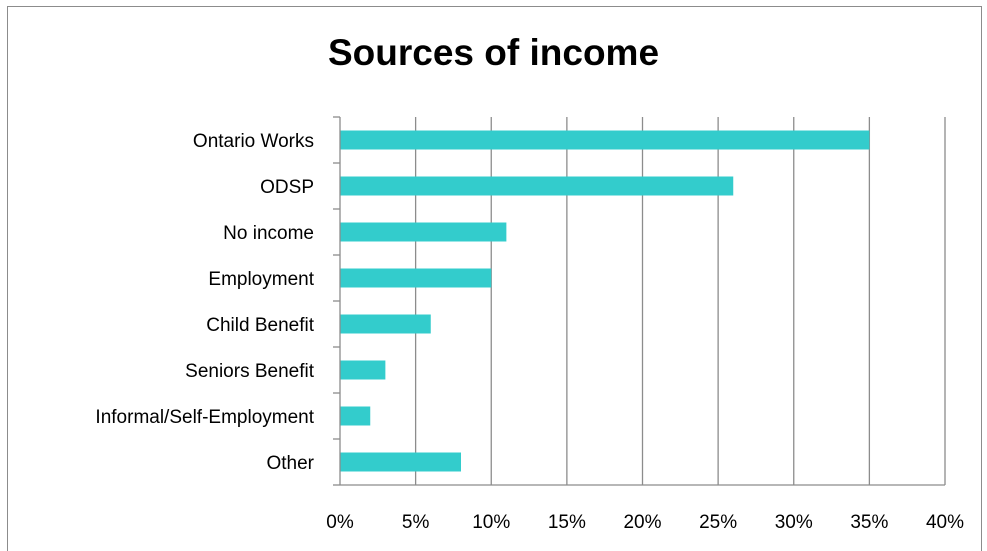  What do you see at coordinates (287, 187) in the screenshot?
I see `category-label: ODSP` at bounding box center [287, 187].